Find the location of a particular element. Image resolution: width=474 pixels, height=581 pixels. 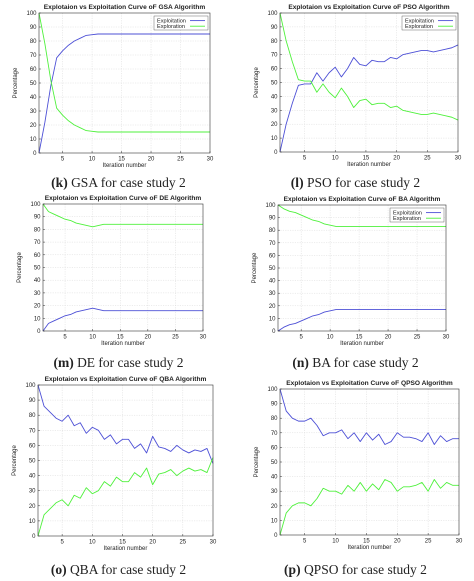

caption-tag: p is located at coordinates (294, 569).